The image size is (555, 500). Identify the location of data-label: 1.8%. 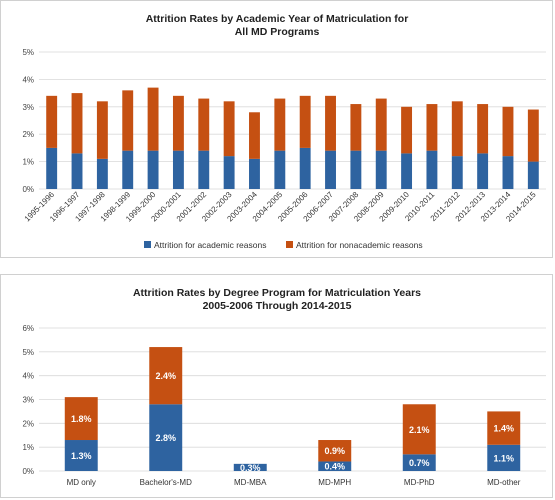
(81, 419).